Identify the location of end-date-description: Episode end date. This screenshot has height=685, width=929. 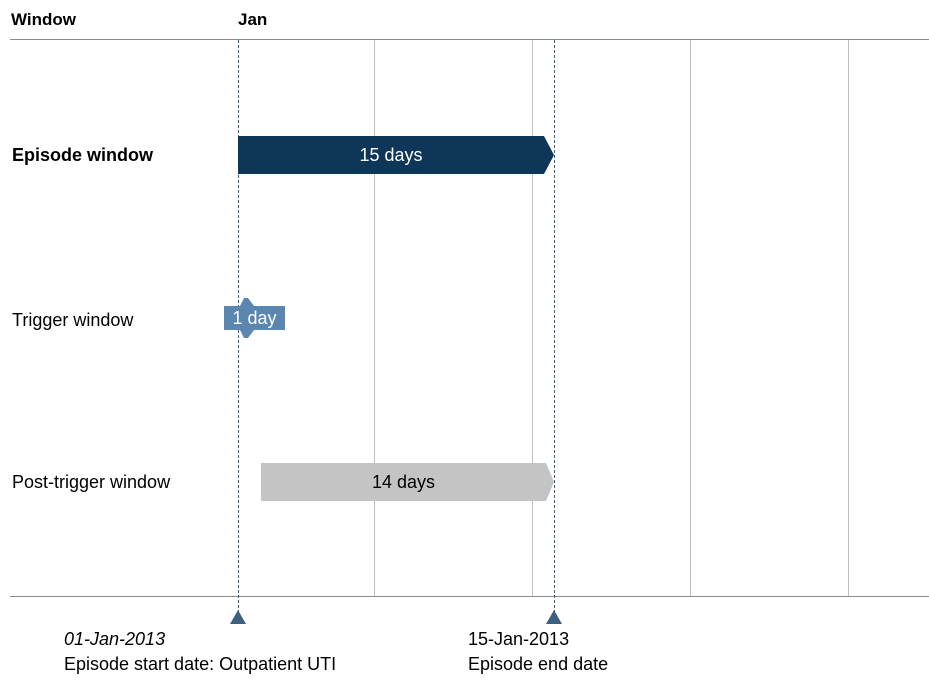
(538, 664).